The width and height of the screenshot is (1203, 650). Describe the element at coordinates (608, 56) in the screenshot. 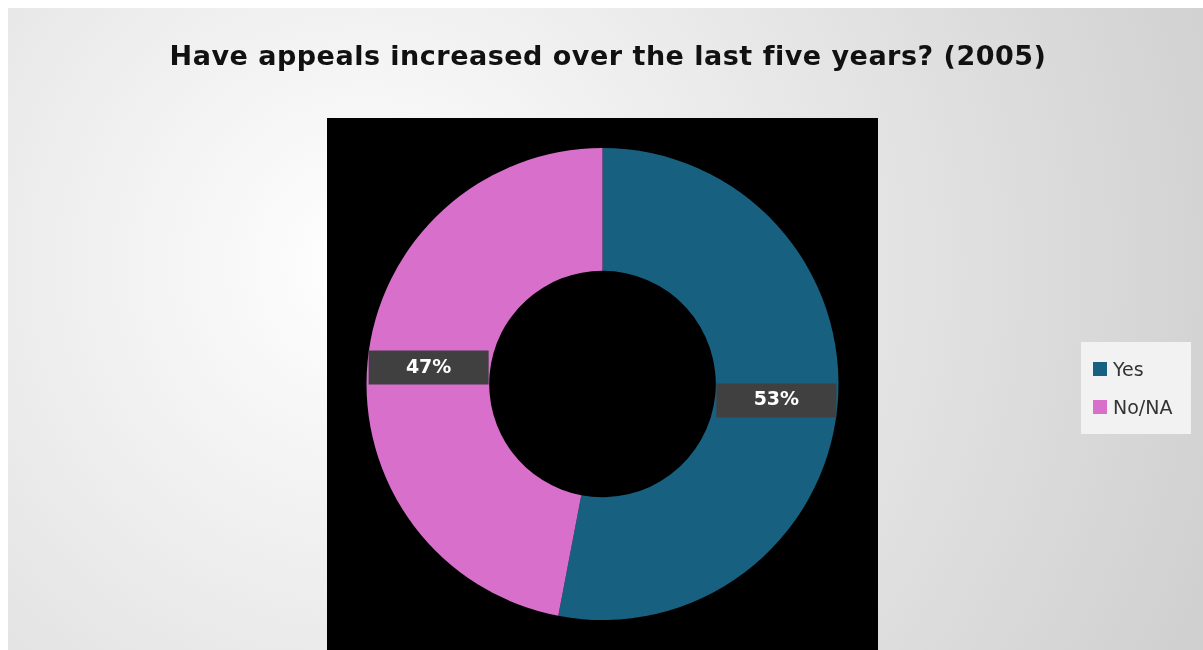

I see `chart-title: Have appeals increased over the last five years? (2005)` at that location.